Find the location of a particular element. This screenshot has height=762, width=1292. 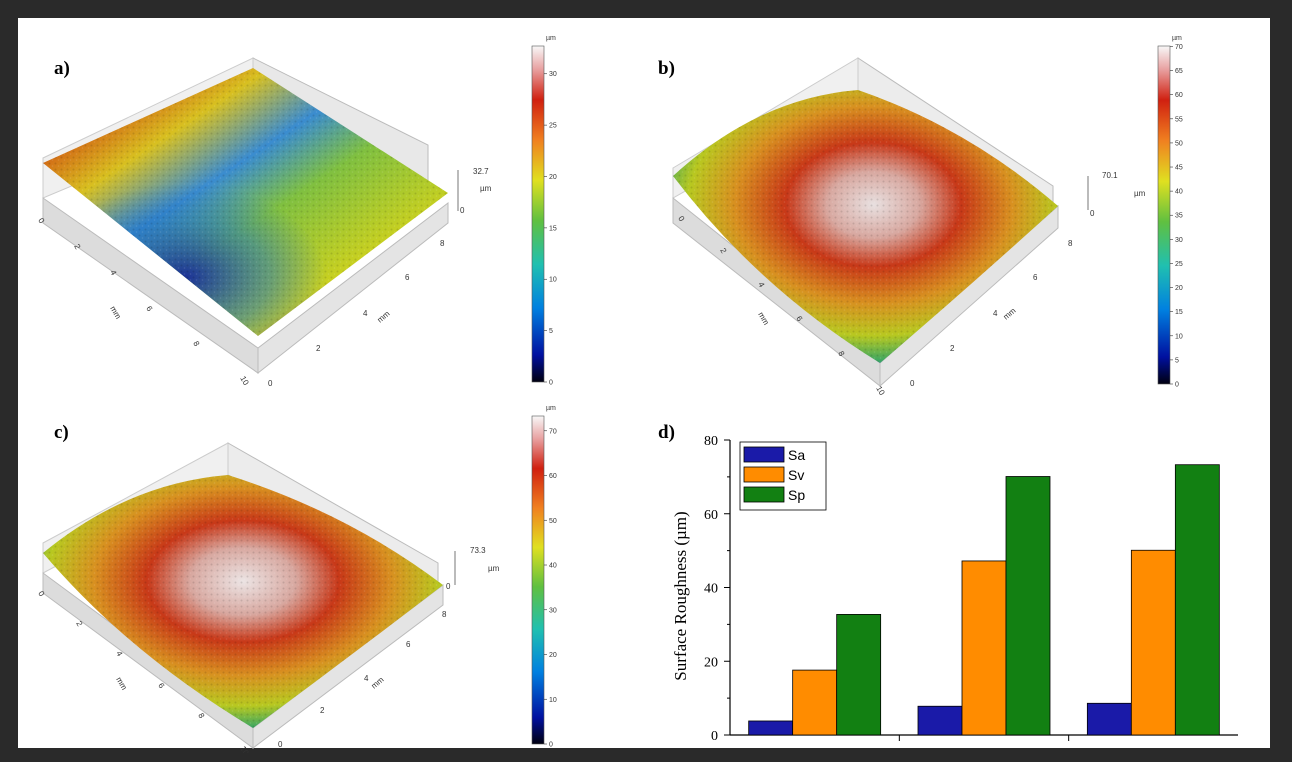

panel-d-label: d) is located at coordinates (666, 432).